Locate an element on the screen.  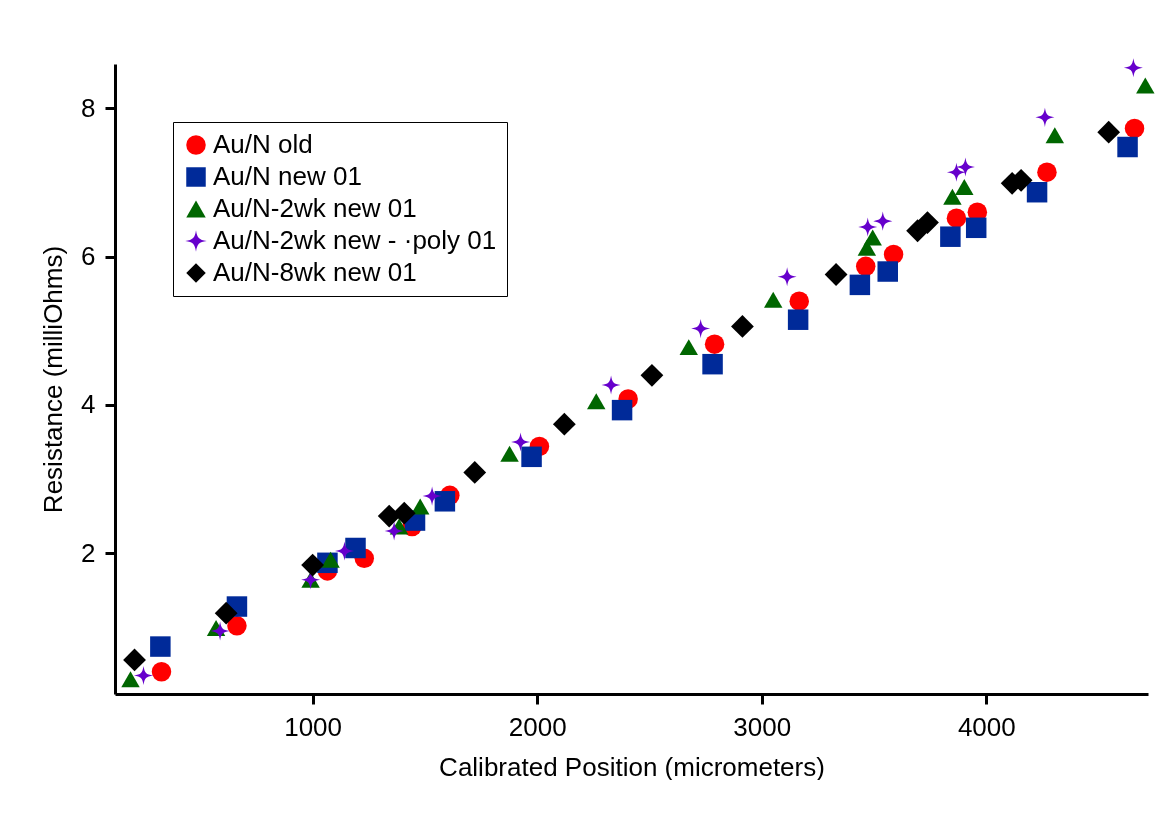
legend-label: Au/N-2wk new 01 is located at coordinates (315, 208).